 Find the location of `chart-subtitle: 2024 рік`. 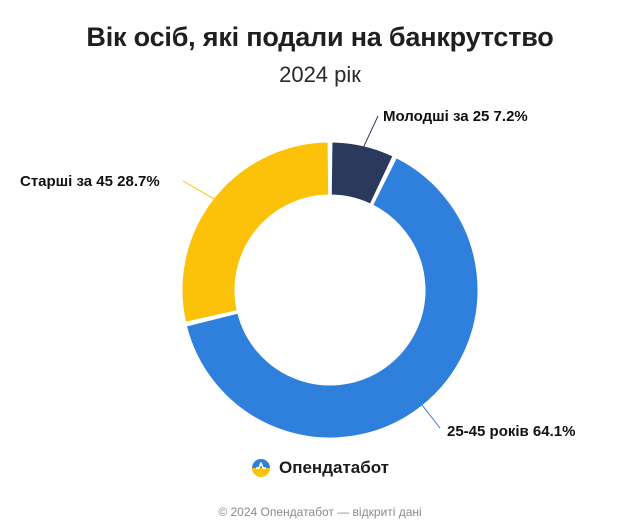

chart-subtitle: 2024 рік is located at coordinates (320, 74).